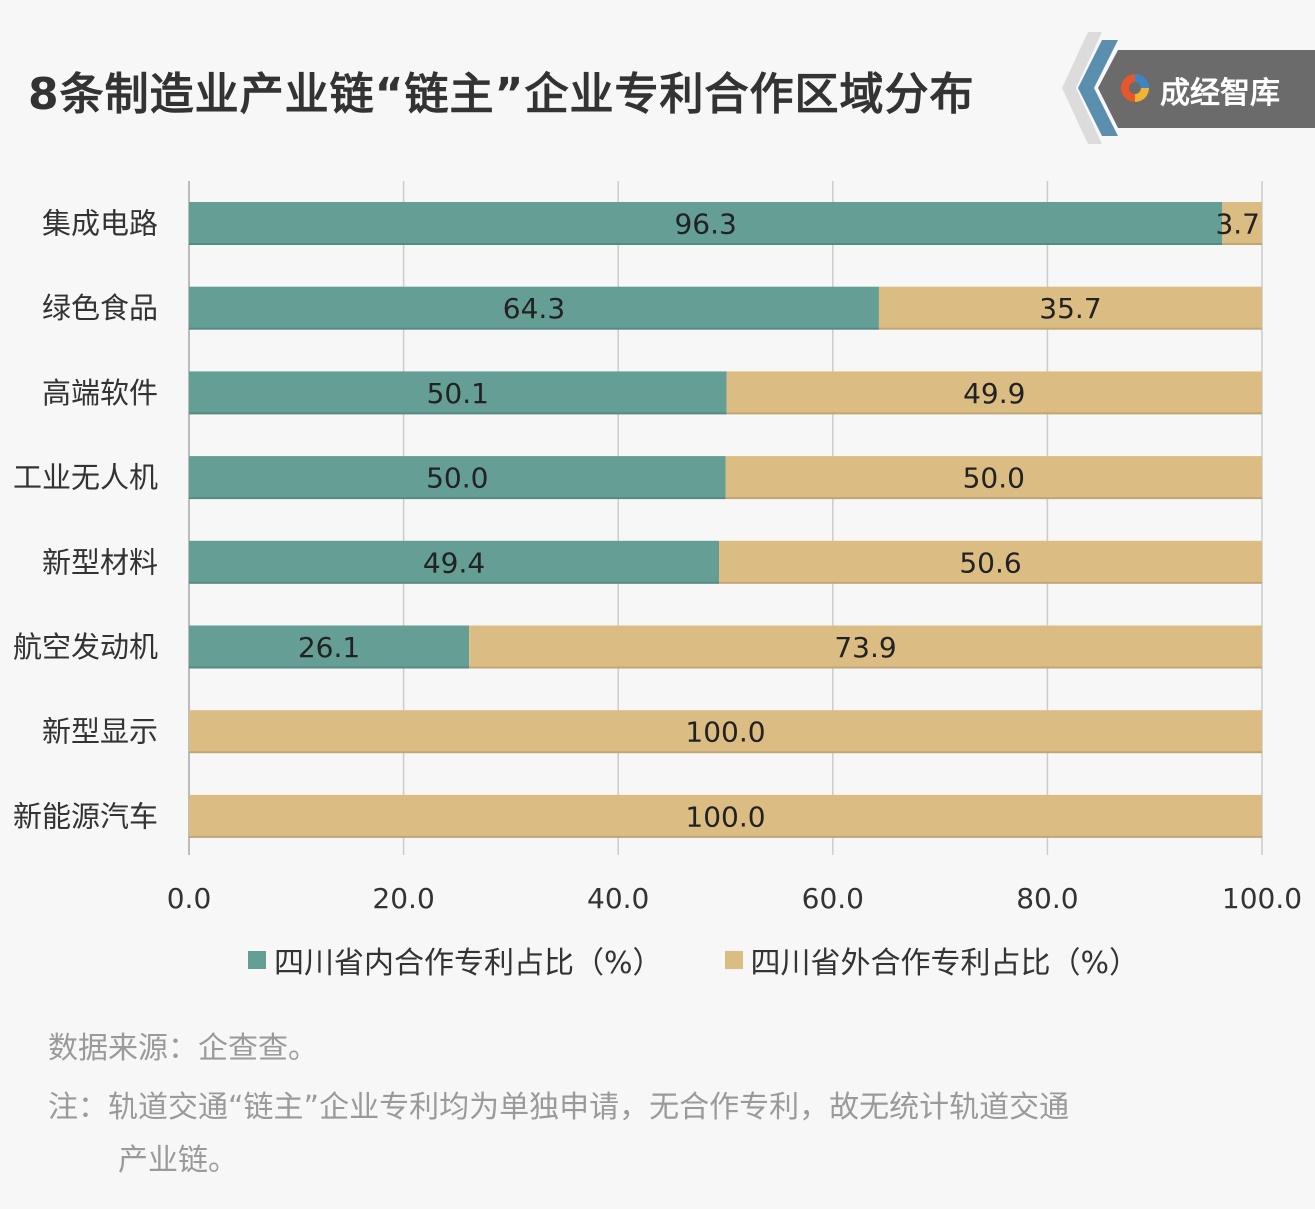 The height and width of the screenshot is (1209, 1315). I want to click on data-label: 49.9, so click(994, 393).